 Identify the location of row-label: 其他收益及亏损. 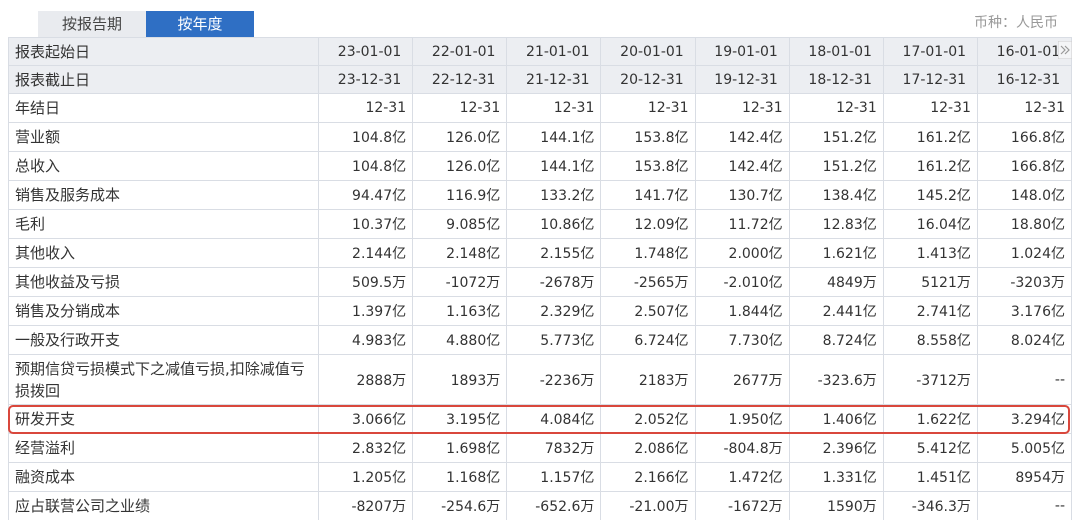
(163, 282).